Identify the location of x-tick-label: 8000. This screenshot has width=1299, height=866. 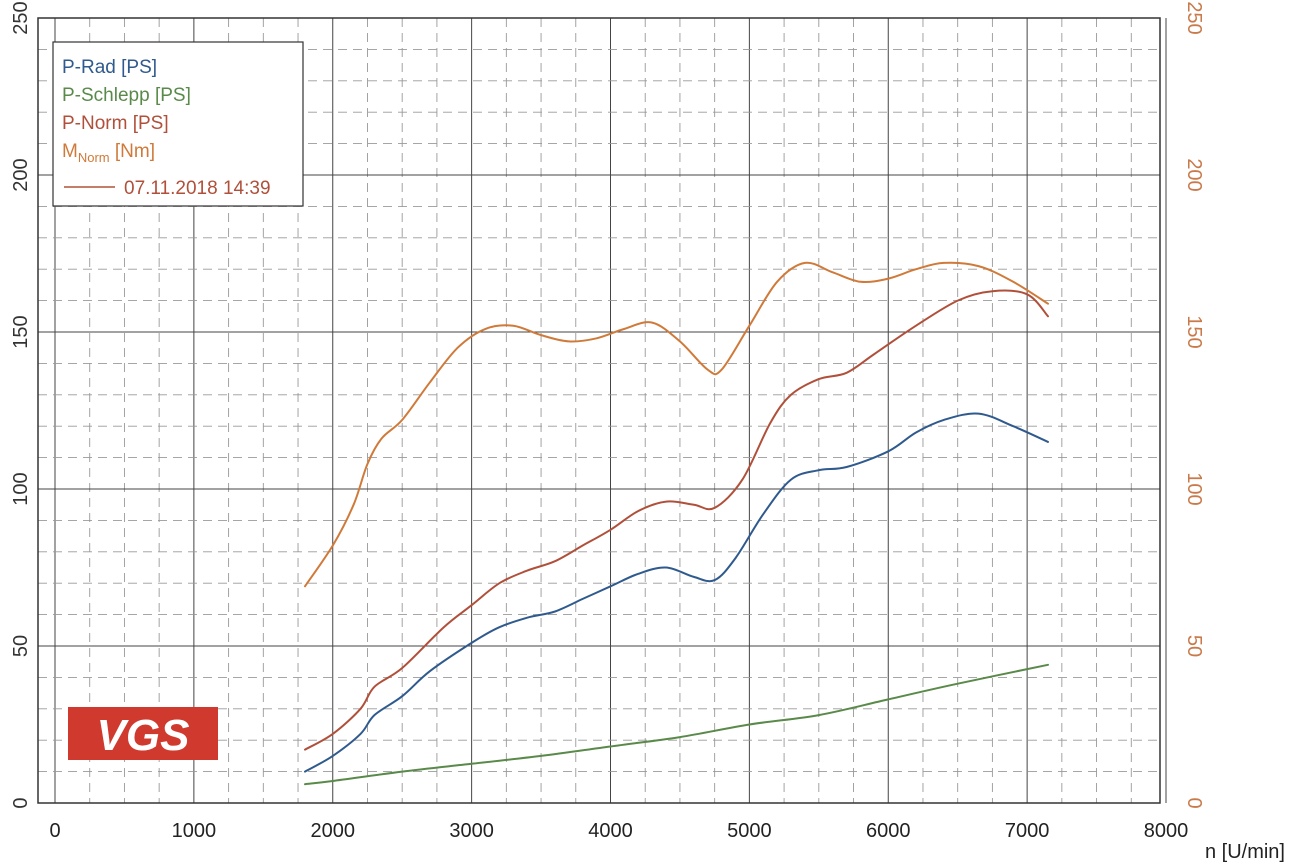
(1166, 831).